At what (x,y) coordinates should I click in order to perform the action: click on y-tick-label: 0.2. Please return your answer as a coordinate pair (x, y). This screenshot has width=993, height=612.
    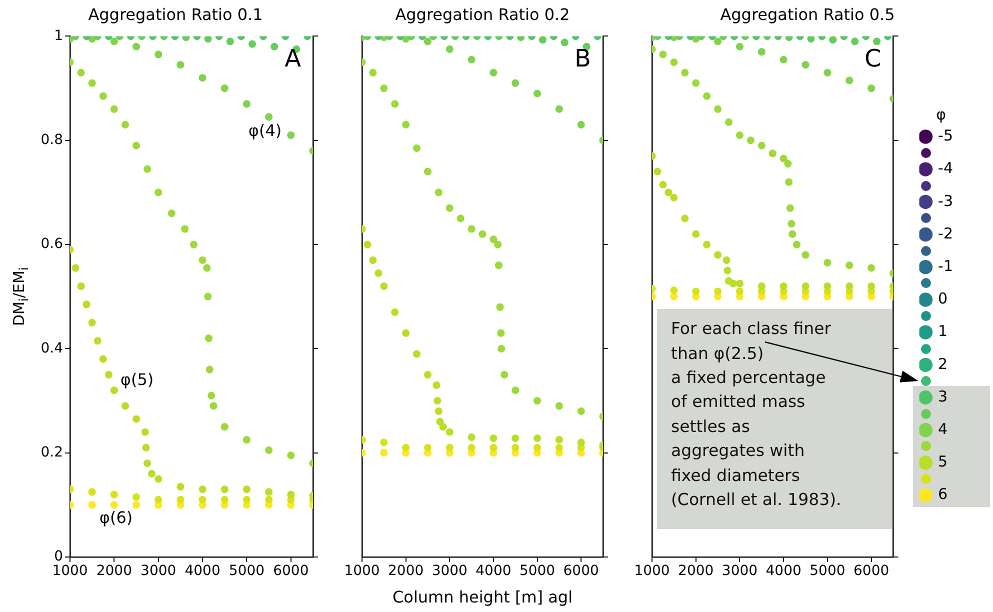
    Looking at the image, I should click on (51, 452).